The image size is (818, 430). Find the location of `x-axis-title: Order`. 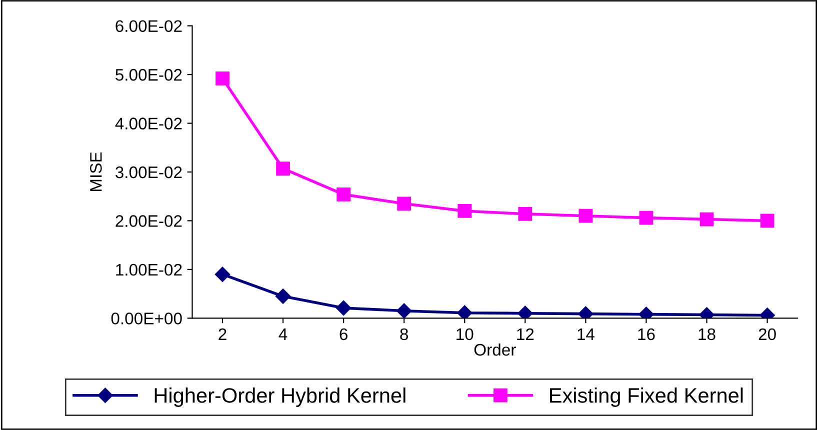

x-axis-title: Order is located at coordinates (495, 349).